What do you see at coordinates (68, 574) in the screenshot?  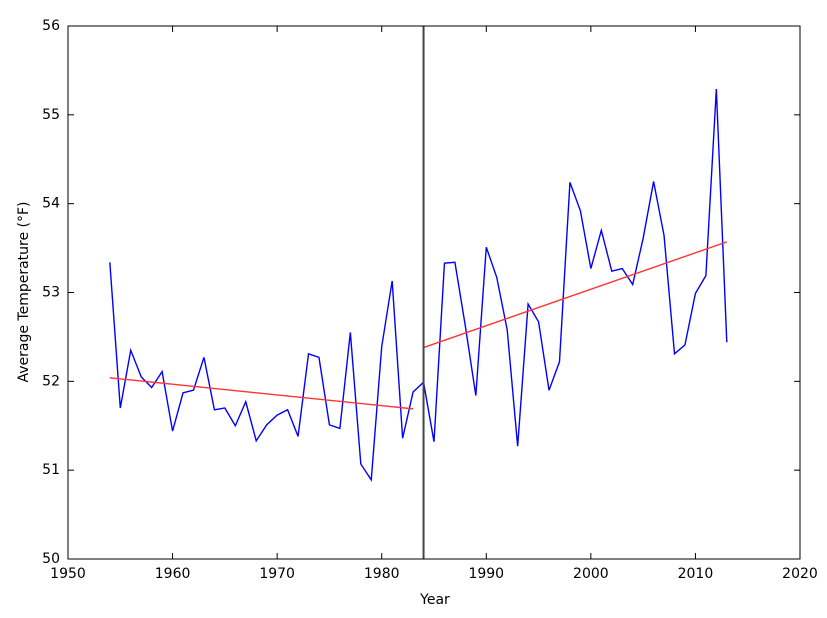 I see `x-tick-label: 1950` at bounding box center [68, 574].